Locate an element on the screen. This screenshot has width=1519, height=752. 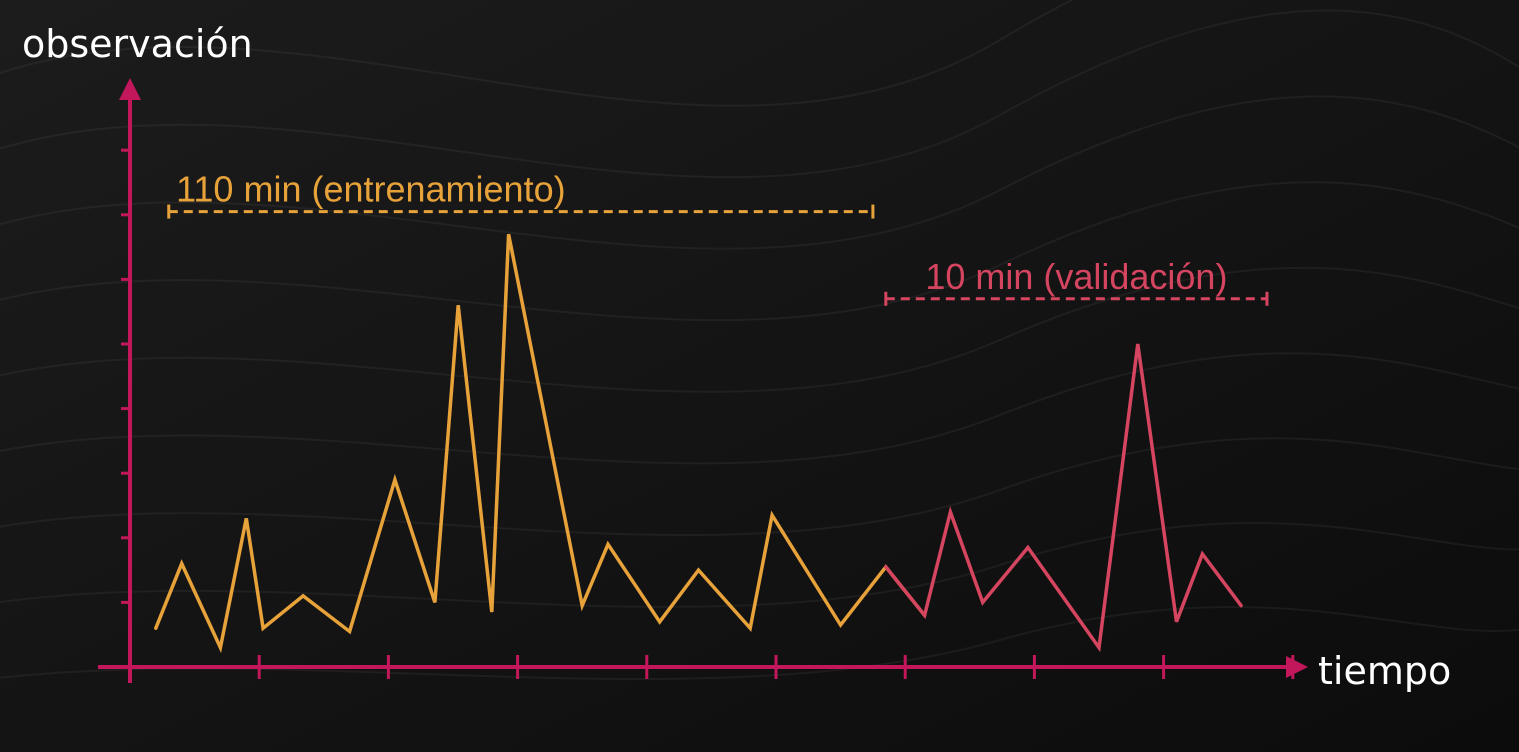
x-axis-label: tiempo is located at coordinates (1384, 671).